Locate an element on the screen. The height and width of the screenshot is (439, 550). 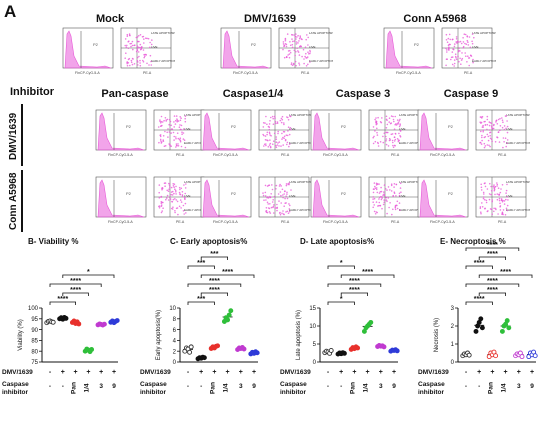
significance-bracket is located at coordinates (227, 276).